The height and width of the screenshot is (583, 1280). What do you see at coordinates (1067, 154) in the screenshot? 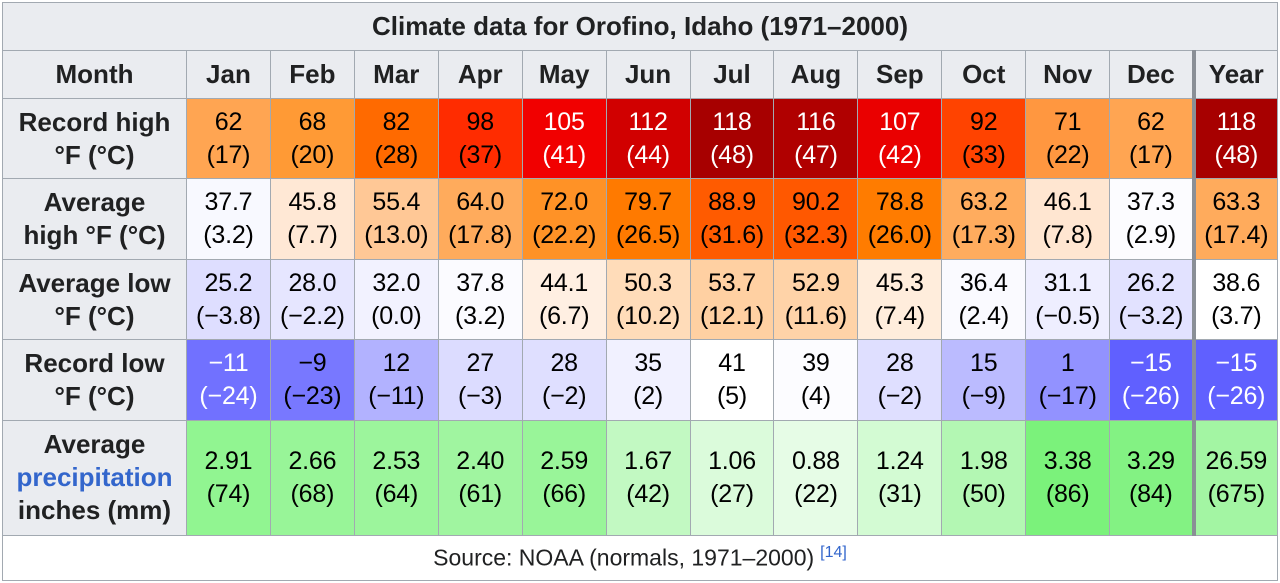
I see `cell-value-metric: (22)` at bounding box center [1067, 154].